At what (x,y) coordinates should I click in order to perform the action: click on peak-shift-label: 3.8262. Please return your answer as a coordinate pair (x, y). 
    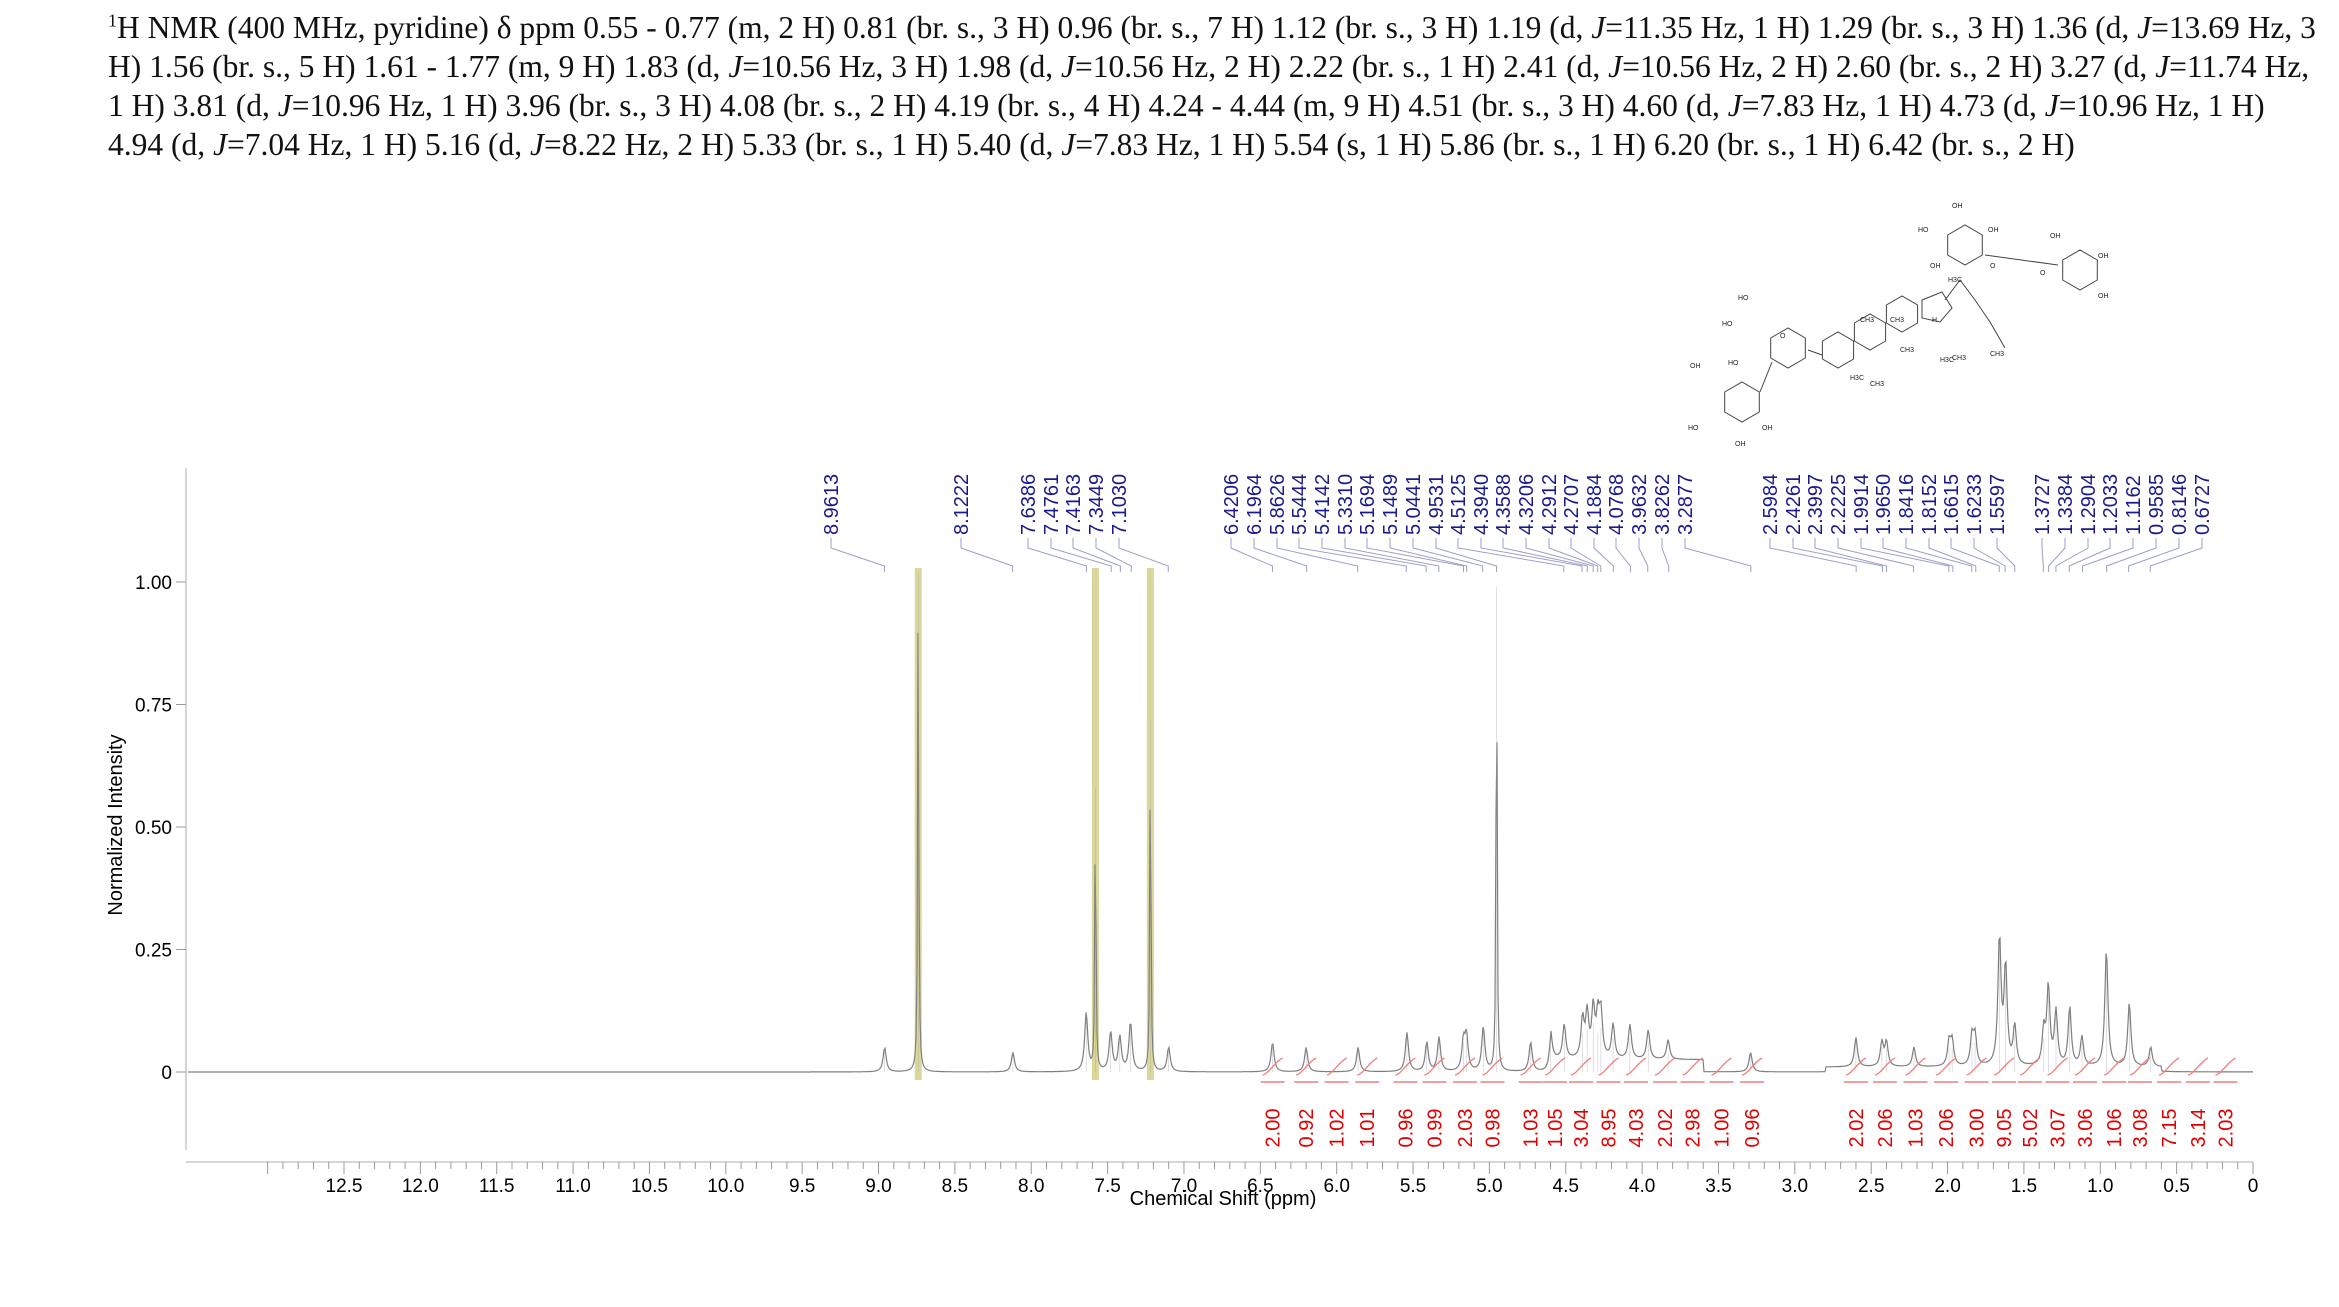
    Looking at the image, I should click on (1663, 504).